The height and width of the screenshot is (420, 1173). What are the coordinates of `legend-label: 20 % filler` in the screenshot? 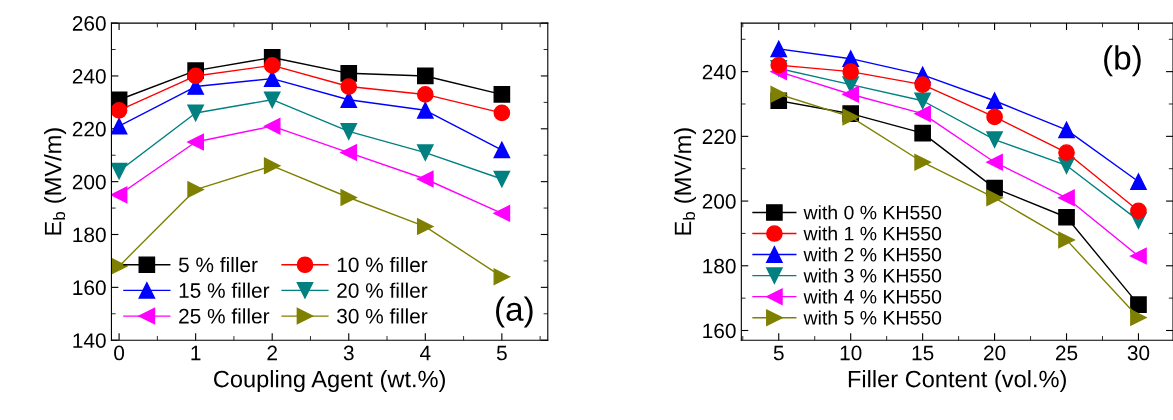 It's located at (382, 290).